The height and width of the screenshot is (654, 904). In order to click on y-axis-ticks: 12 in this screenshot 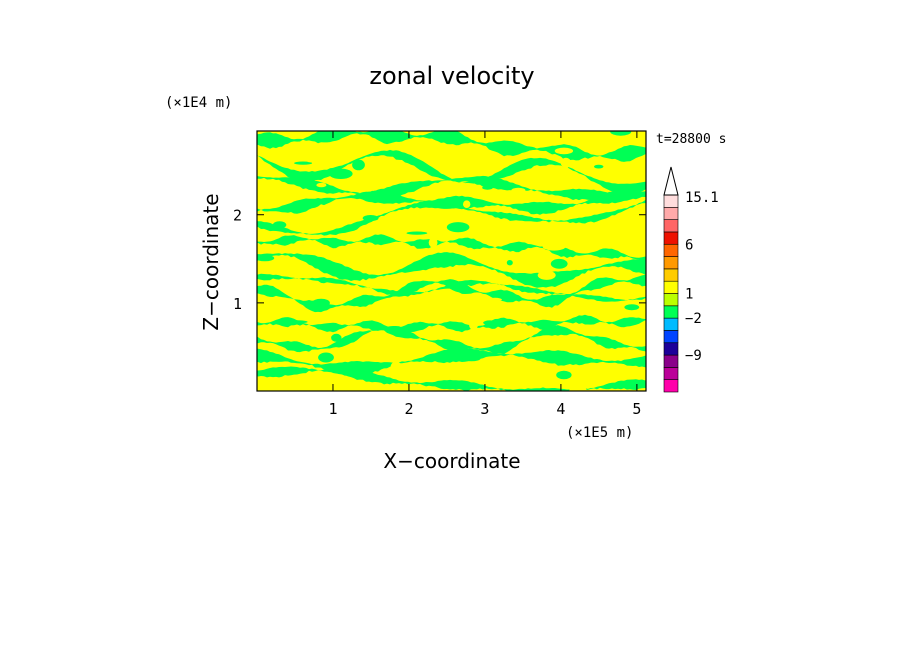, I will do `click(439, 260)`.